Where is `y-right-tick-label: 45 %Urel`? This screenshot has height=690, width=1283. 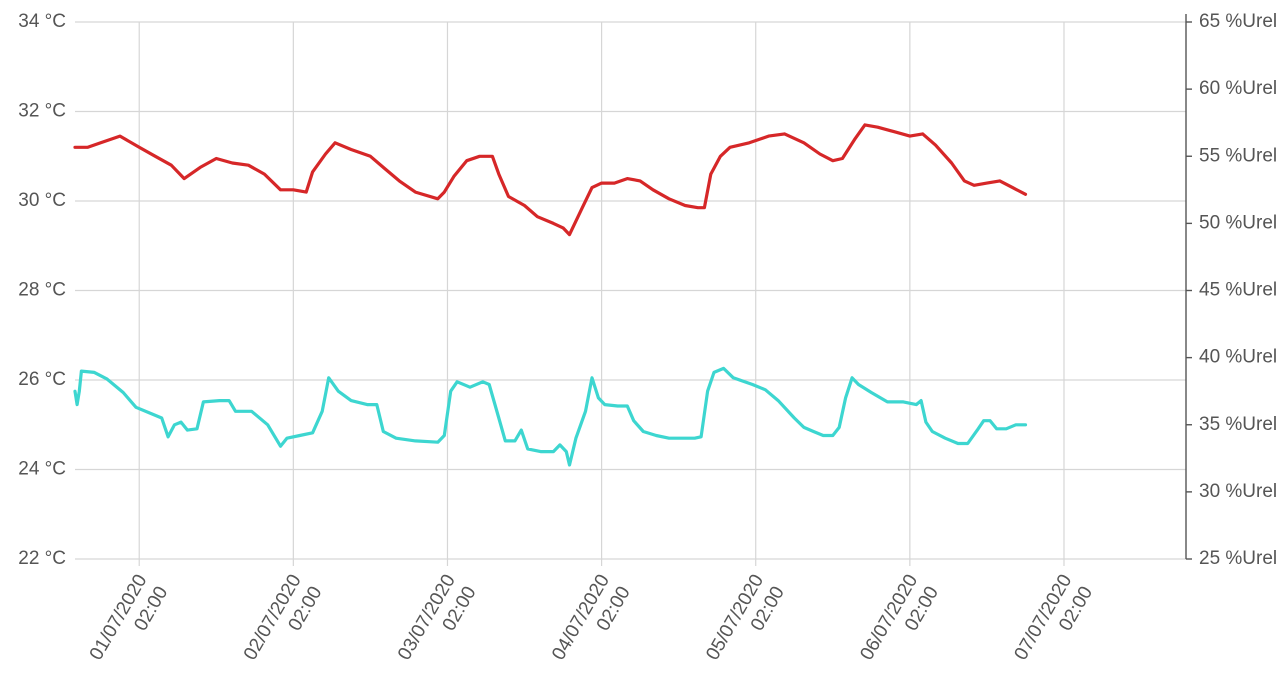 y-right-tick-label: 45 %Urel is located at coordinates (1238, 290).